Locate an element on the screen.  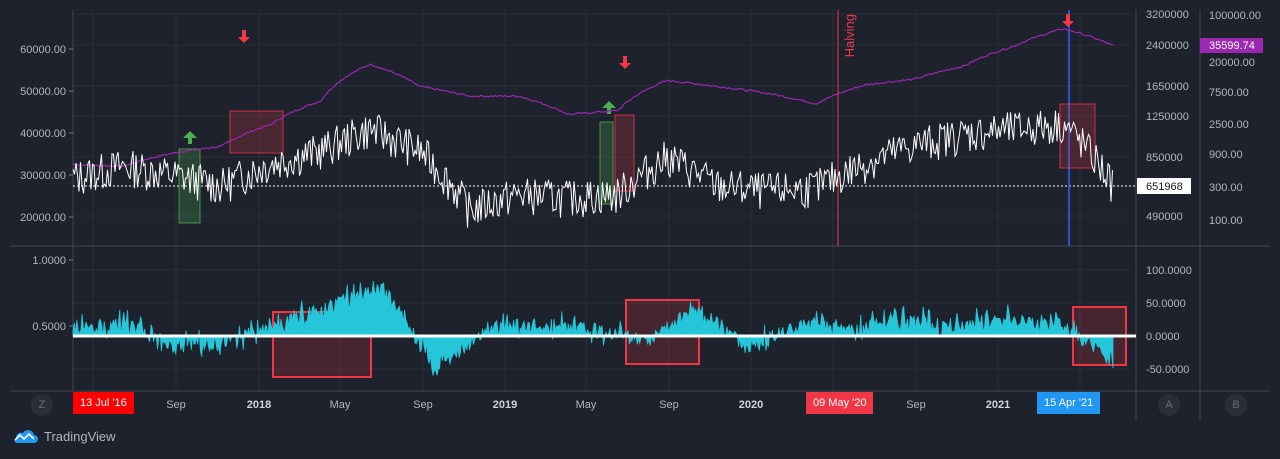
axis-label: 3200000 is located at coordinates (1167, 15).